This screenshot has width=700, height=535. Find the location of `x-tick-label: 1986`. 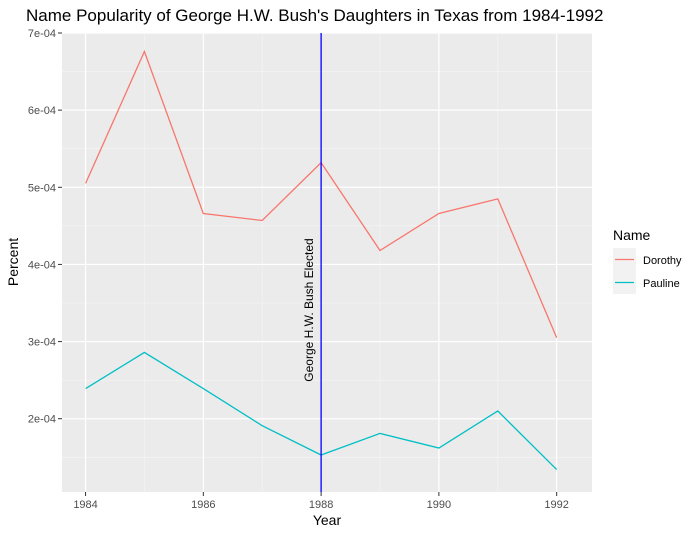

x-tick-label: 1986 is located at coordinates (203, 505).